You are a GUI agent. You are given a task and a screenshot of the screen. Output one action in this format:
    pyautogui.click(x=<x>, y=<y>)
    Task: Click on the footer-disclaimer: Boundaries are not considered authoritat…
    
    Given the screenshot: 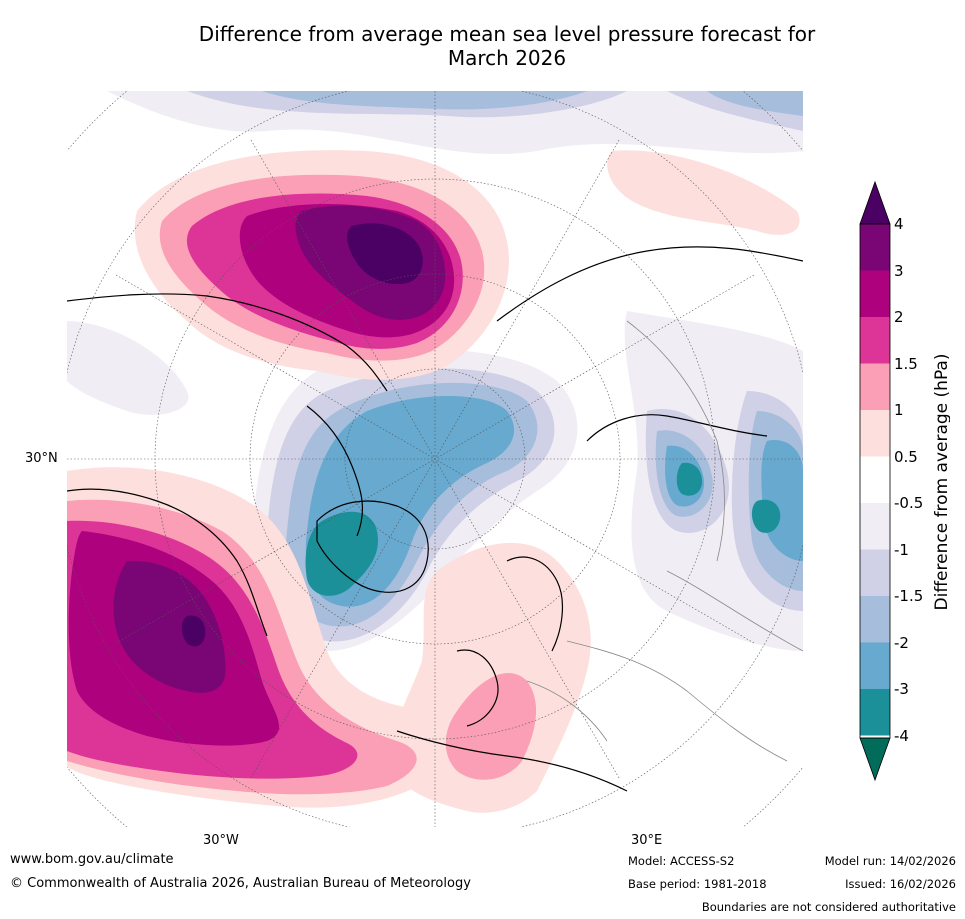 What is the action you would take?
    pyautogui.click(x=828, y=907)
    